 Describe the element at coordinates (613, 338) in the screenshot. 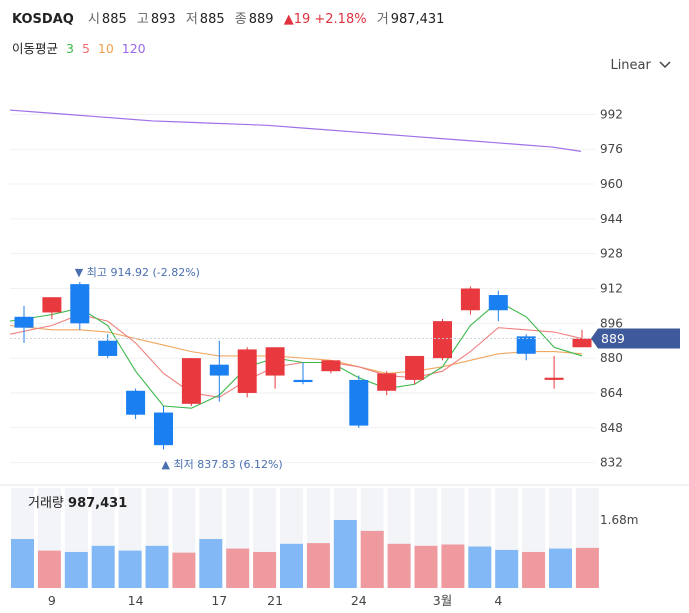

I see `current-price-label: 889` at that location.